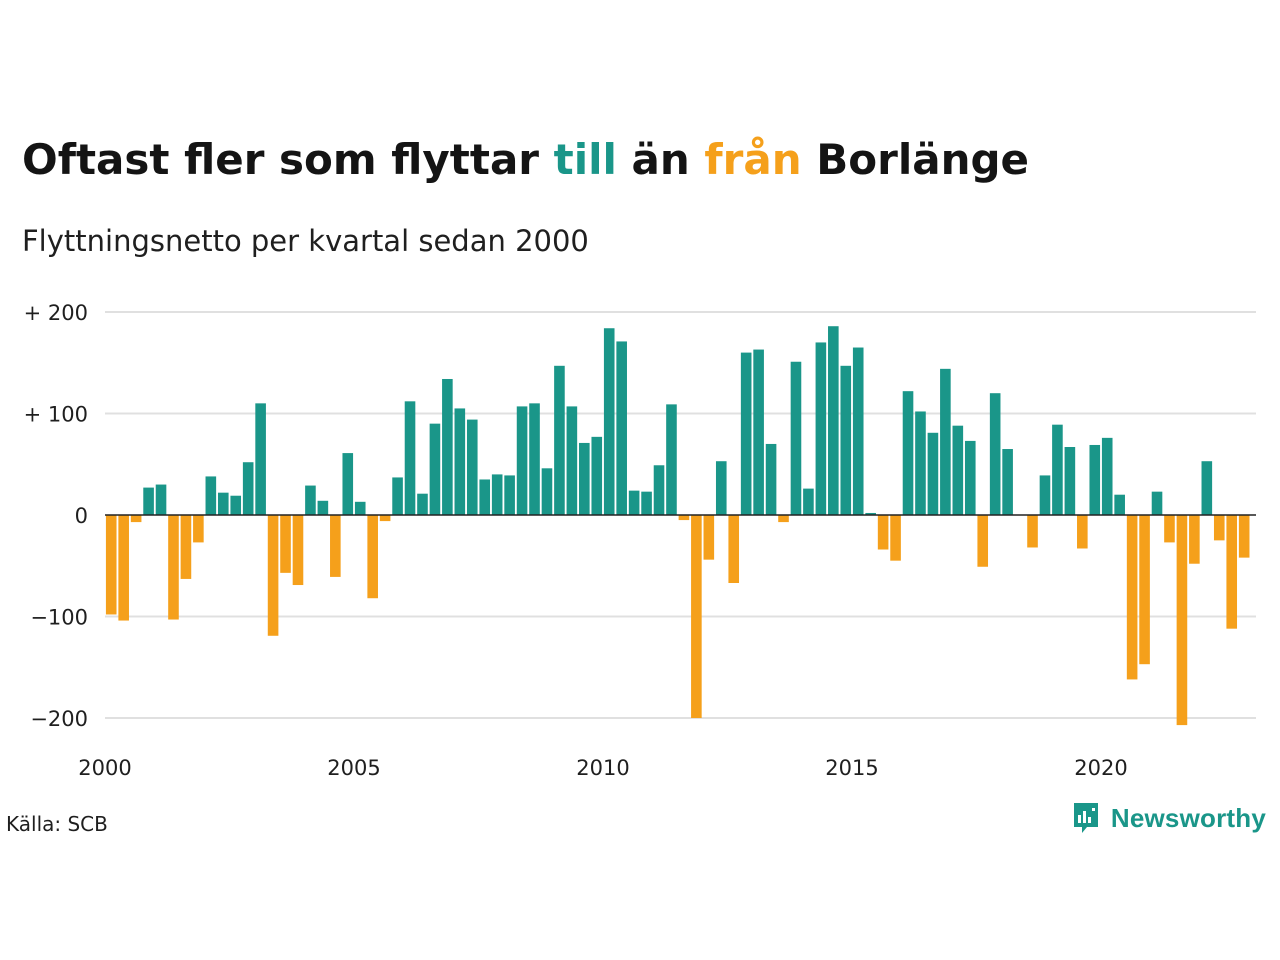 This screenshot has height=960, width=1280. What do you see at coordinates (59, 719) in the screenshot?
I see `y-tick-label: −200` at bounding box center [59, 719].